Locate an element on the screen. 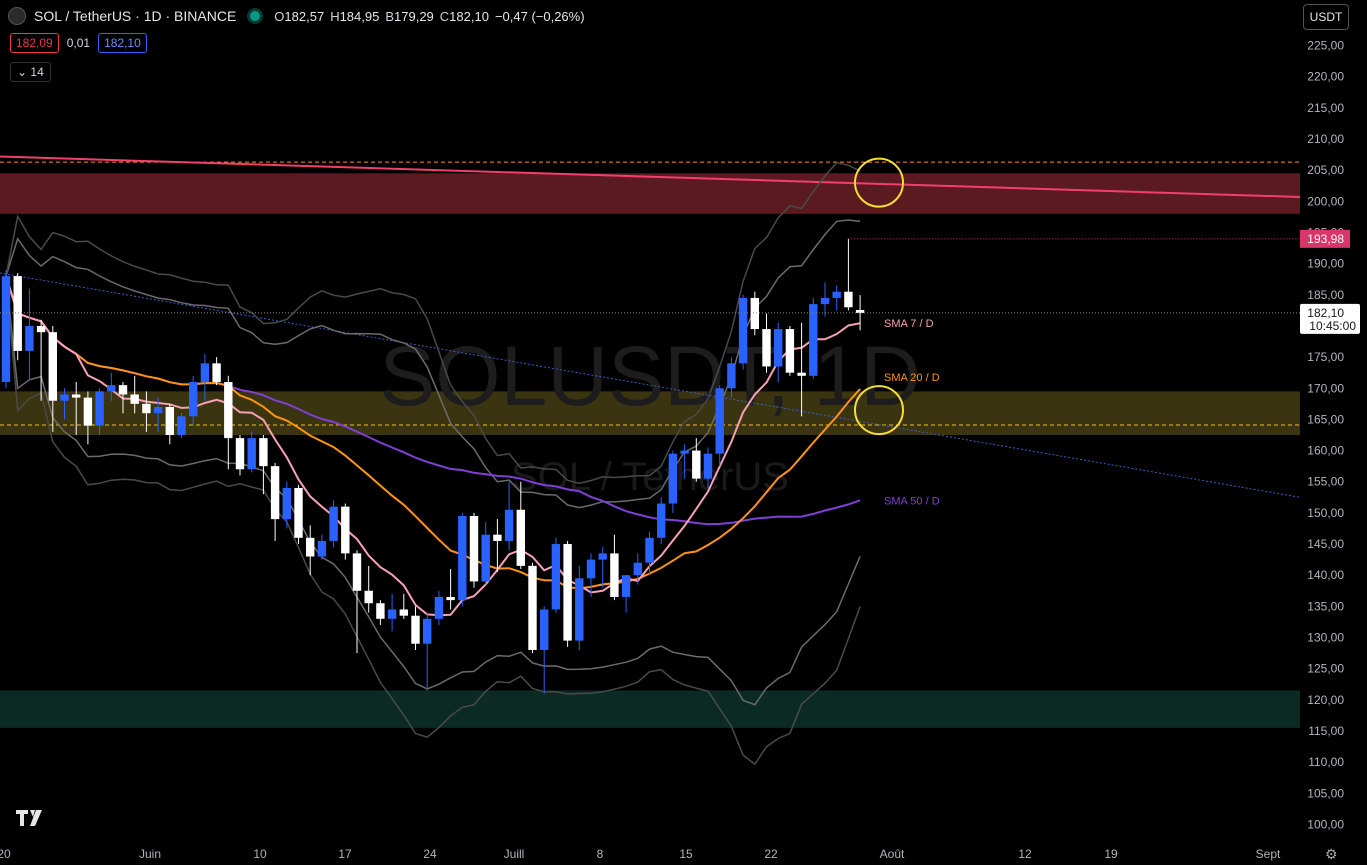 This screenshot has height=865, width=1367. low-key: B is located at coordinates (390, 16).